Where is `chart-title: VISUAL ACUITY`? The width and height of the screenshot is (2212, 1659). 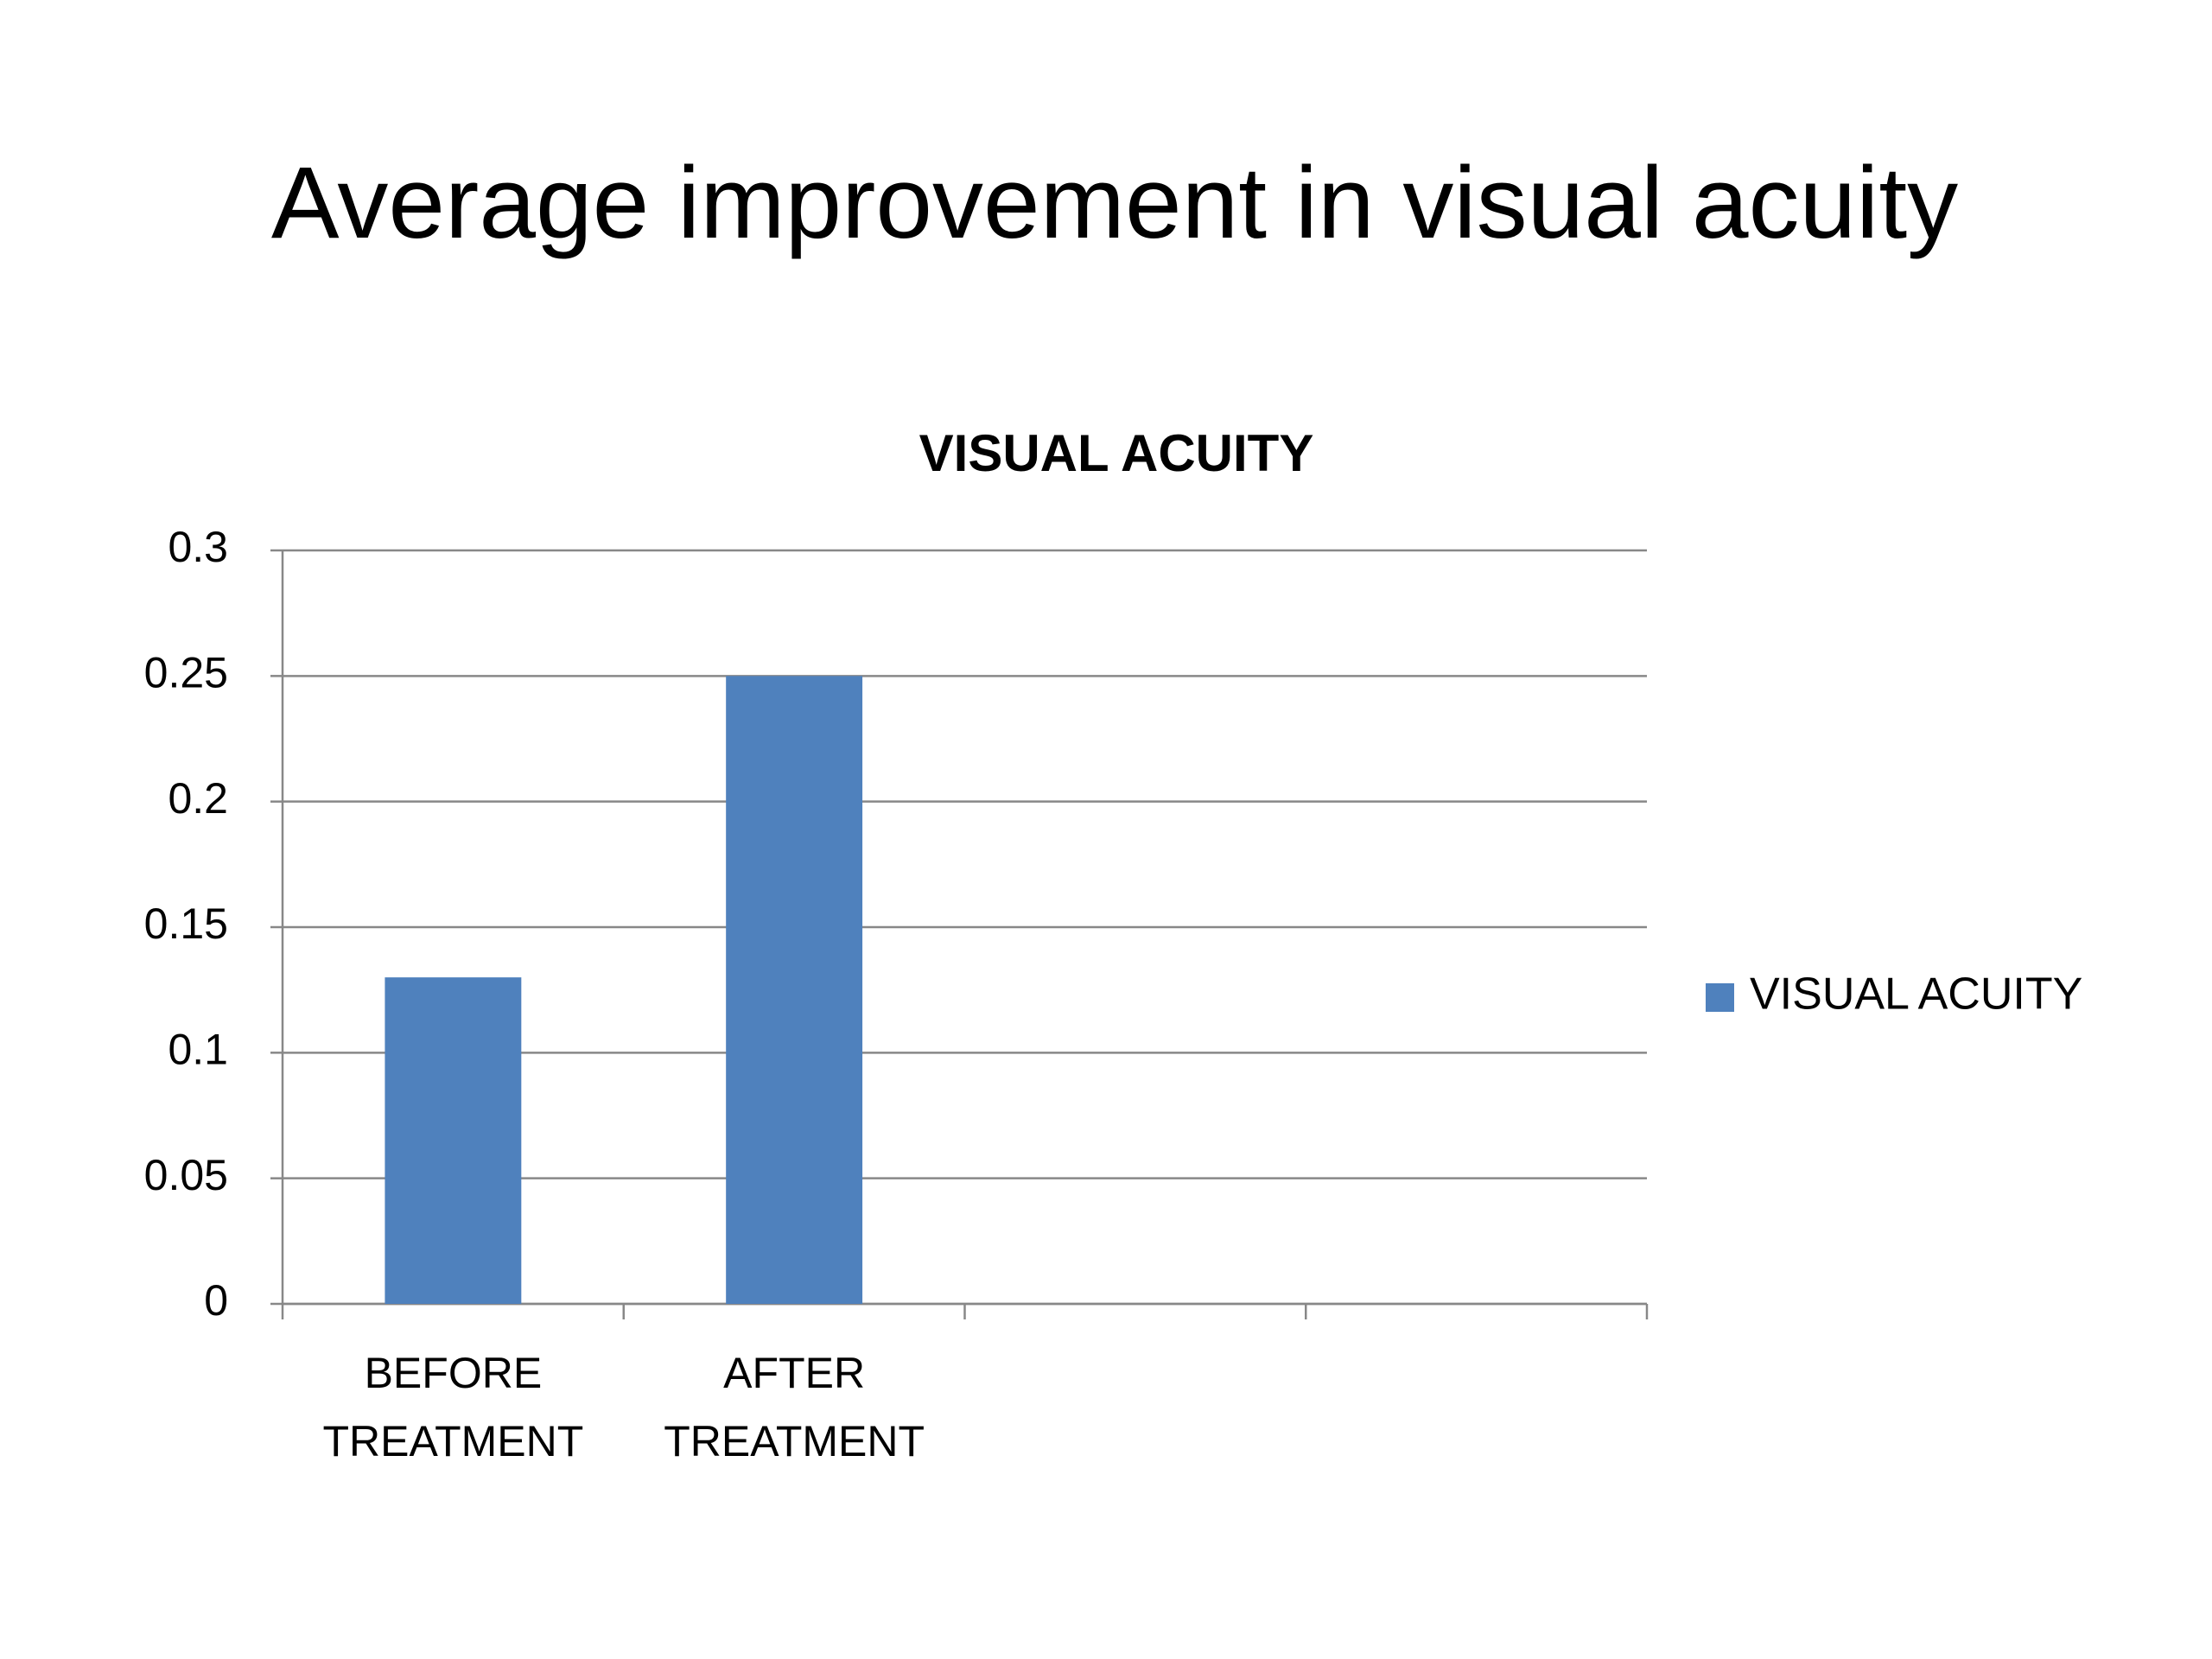
chart-title: VISUAL ACUITY is located at coordinates (1116, 453).